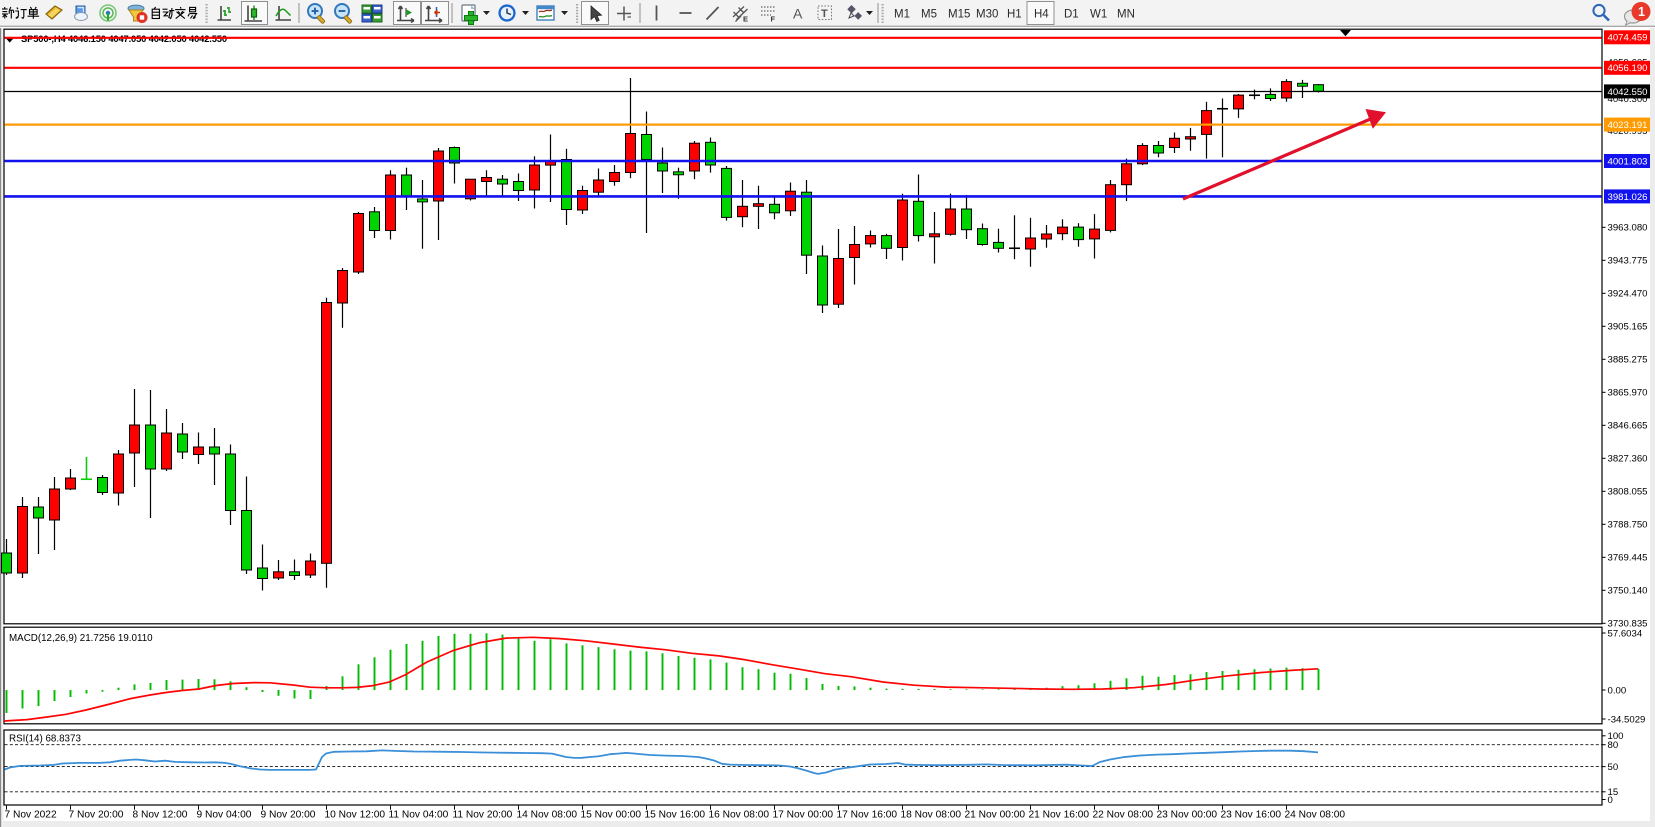  Describe the element at coordinates (902, 15) in the screenshot. I see `svg-text: M1` at that location.